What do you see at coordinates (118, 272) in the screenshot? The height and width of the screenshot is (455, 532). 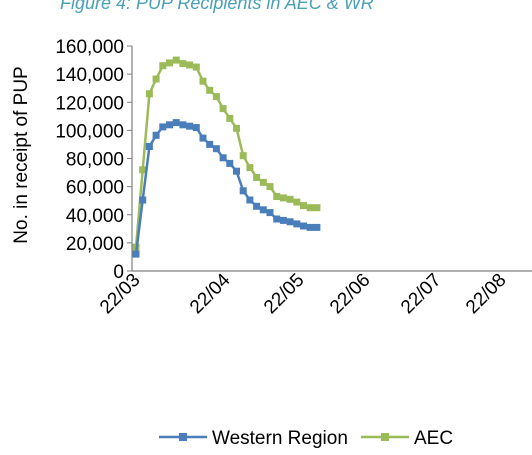 I see `y-tick-label: 0` at bounding box center [118, 272].